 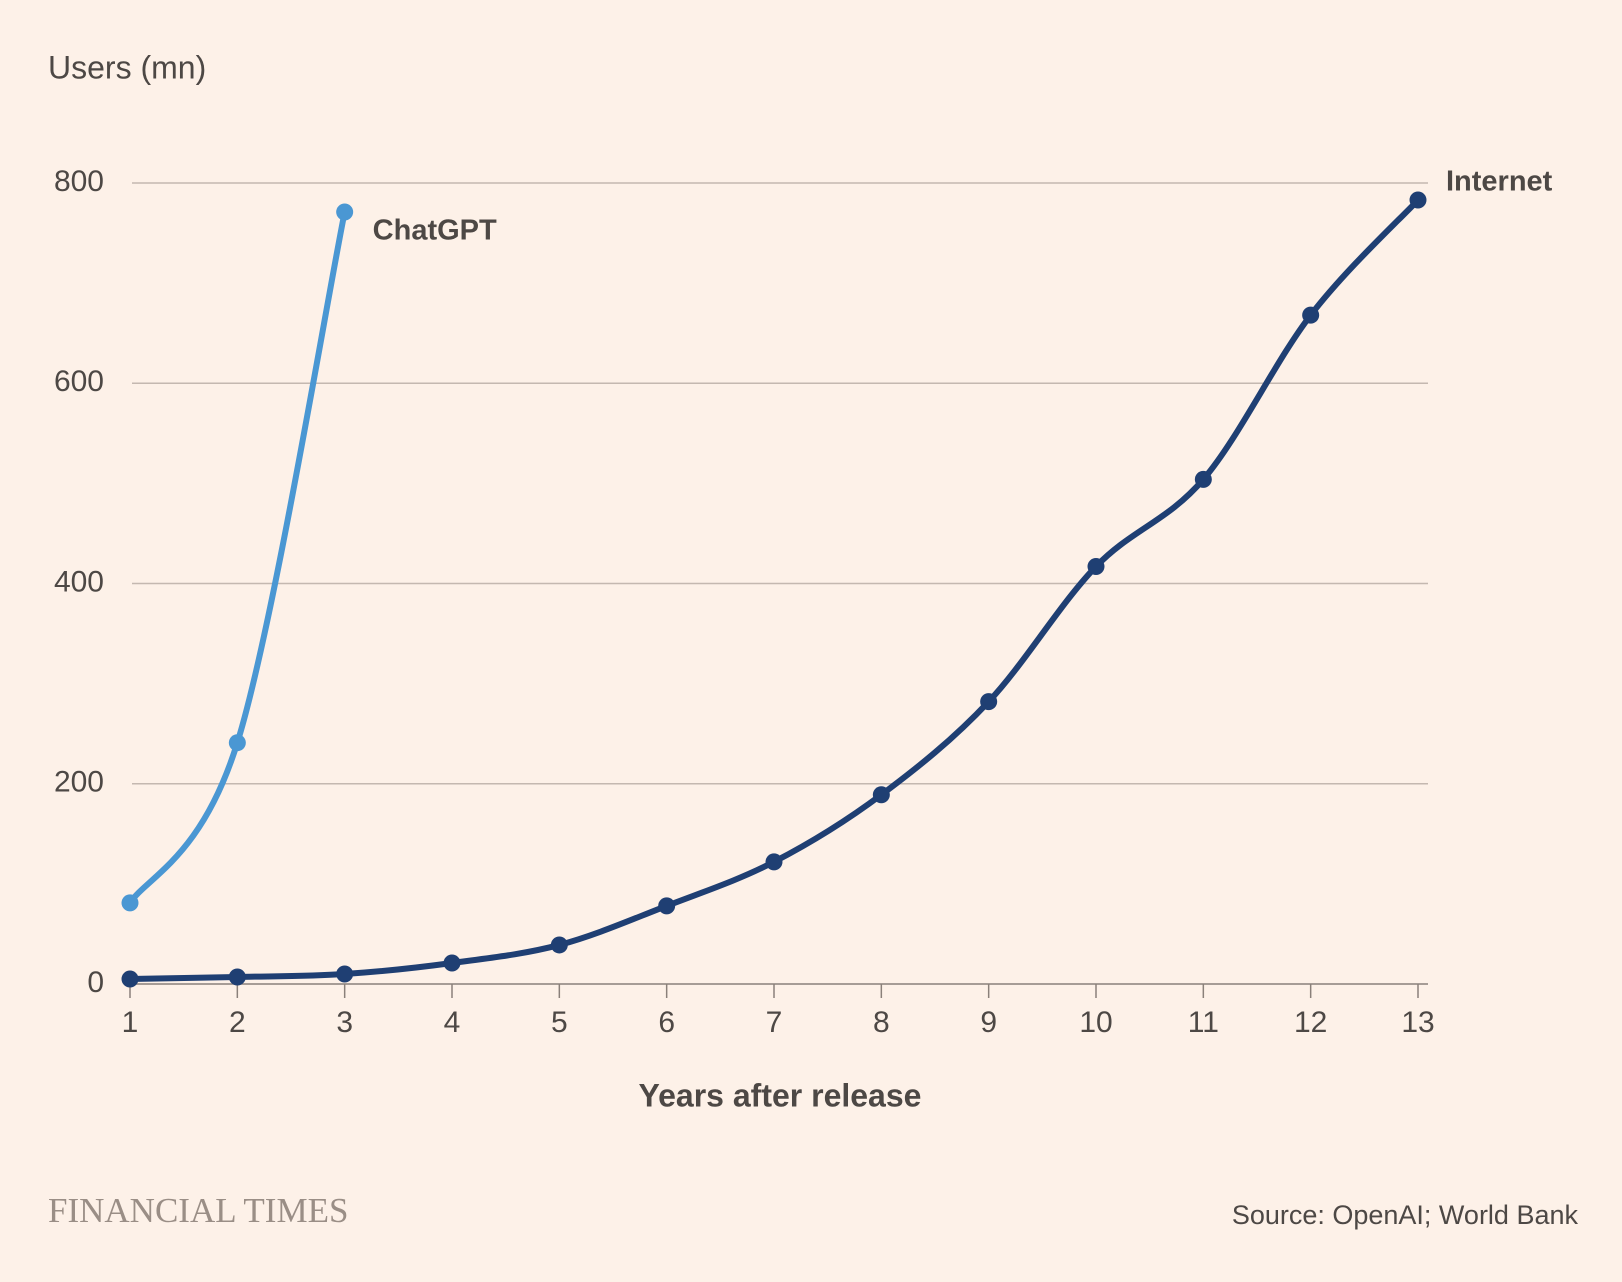 What do you see at coordinates (435, 231) in the screenshot?
I see `series-label: ChatGPT` at bounding box center [435, 231].